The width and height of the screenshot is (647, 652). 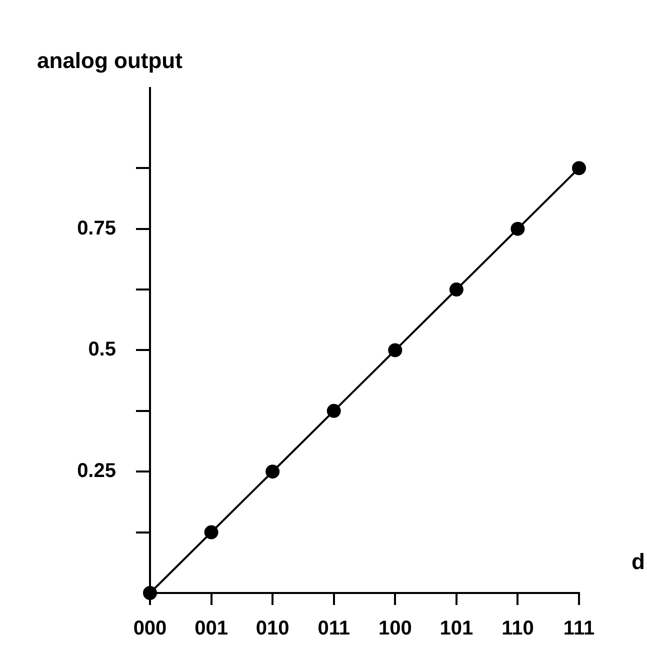 I want to click on x-tick-label: 101, so click(x=457, y=629).